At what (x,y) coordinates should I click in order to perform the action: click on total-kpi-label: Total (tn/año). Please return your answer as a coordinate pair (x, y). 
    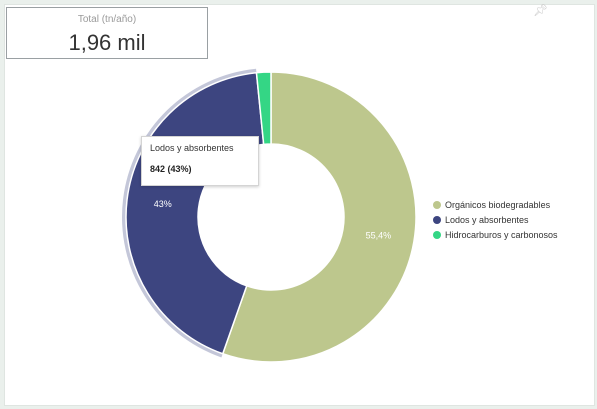
    Looking at the image, I should click on (107, 19).